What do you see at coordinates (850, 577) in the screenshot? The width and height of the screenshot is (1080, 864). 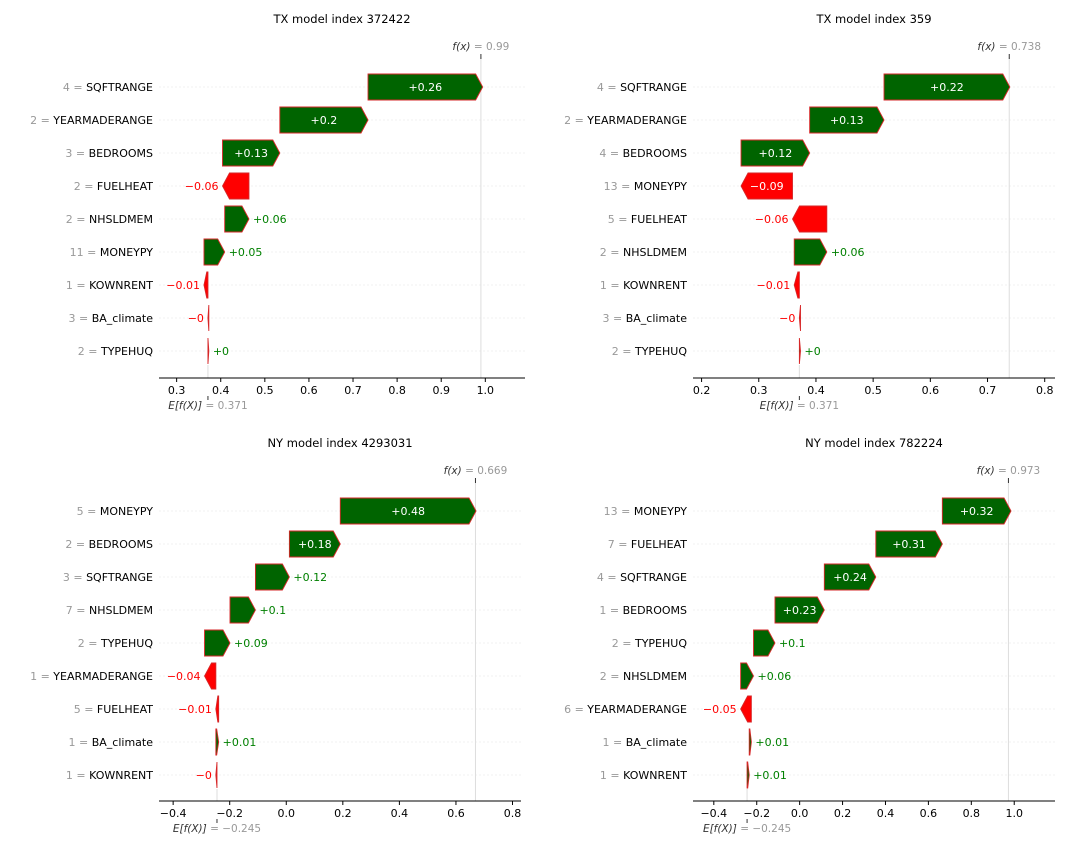 I see `bar-value-label: +0.24` at bounding box center [850, 577].